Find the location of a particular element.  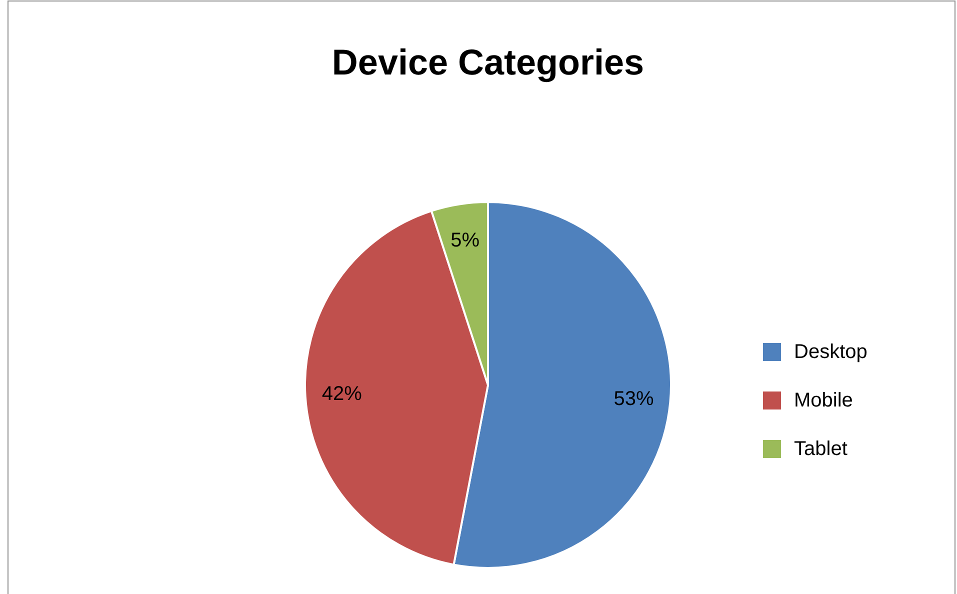

data-label: 53% is located at coordinates (634, 399).